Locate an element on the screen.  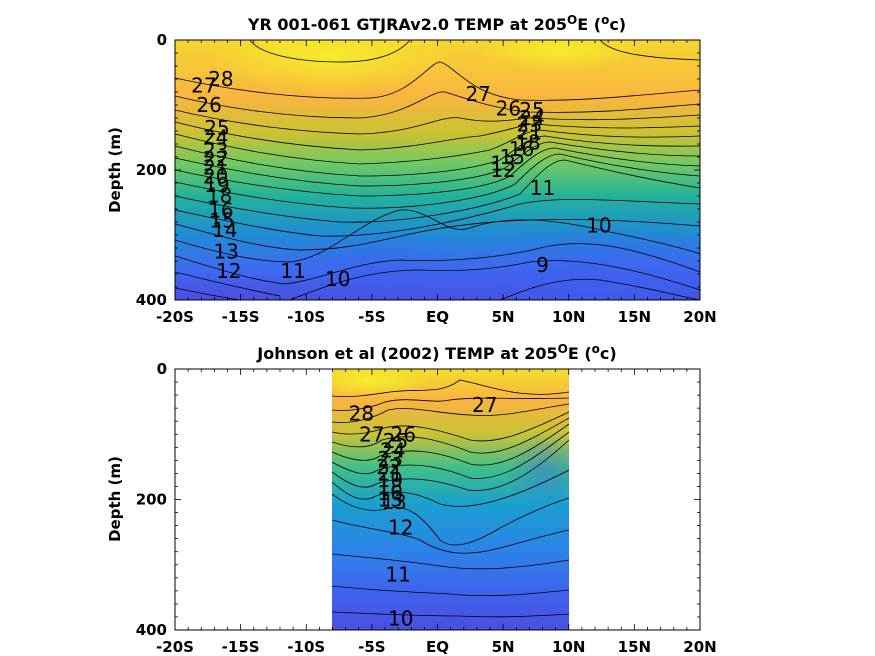
contour-label: 20 is located at coordinates (215, 177).